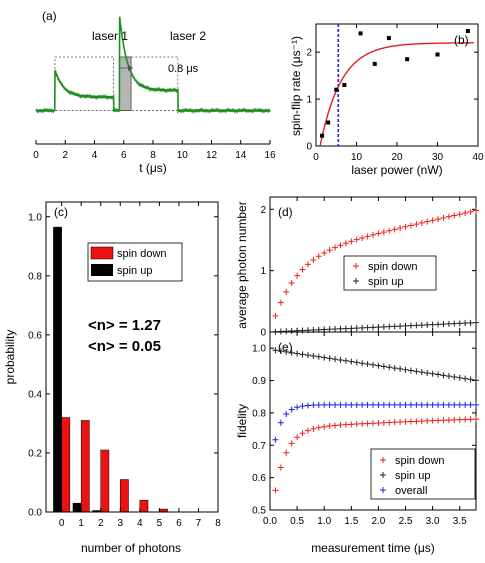 This screenshot has height=563, width=485. I want to click on panel-label: (c), so click(61, 212).